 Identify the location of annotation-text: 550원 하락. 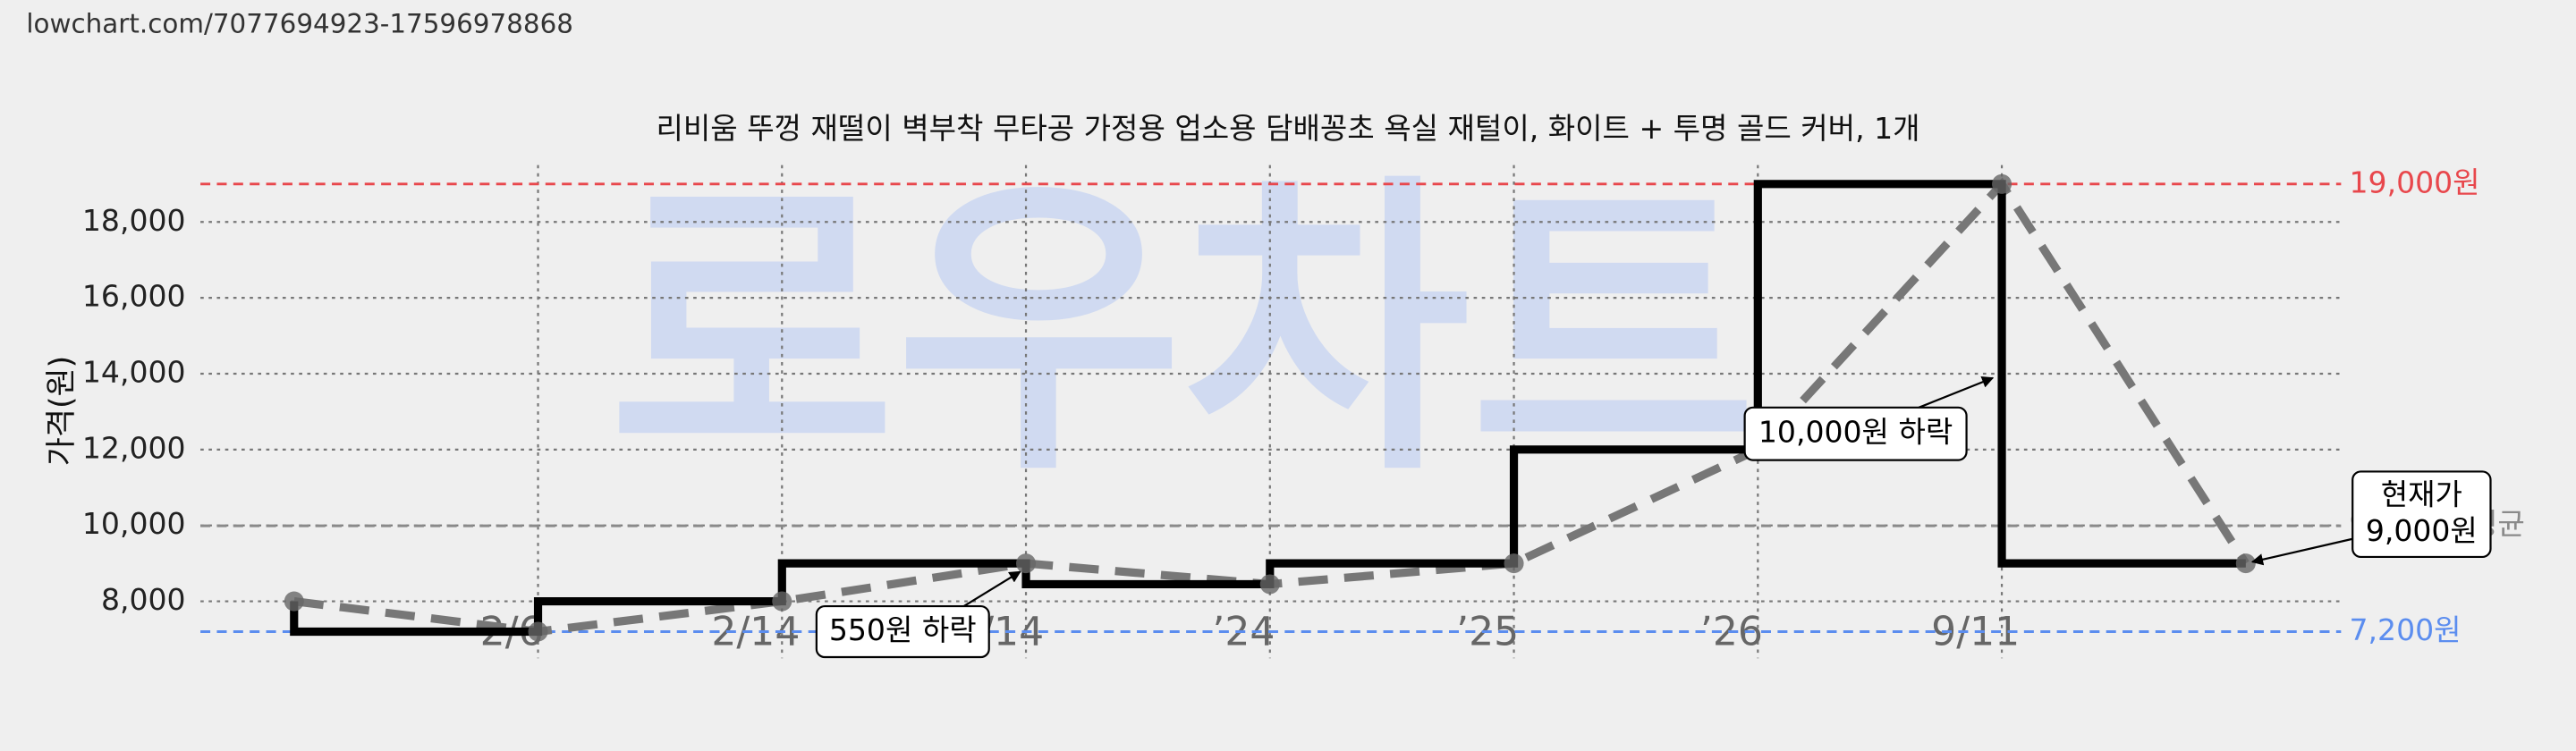
(903, 630).